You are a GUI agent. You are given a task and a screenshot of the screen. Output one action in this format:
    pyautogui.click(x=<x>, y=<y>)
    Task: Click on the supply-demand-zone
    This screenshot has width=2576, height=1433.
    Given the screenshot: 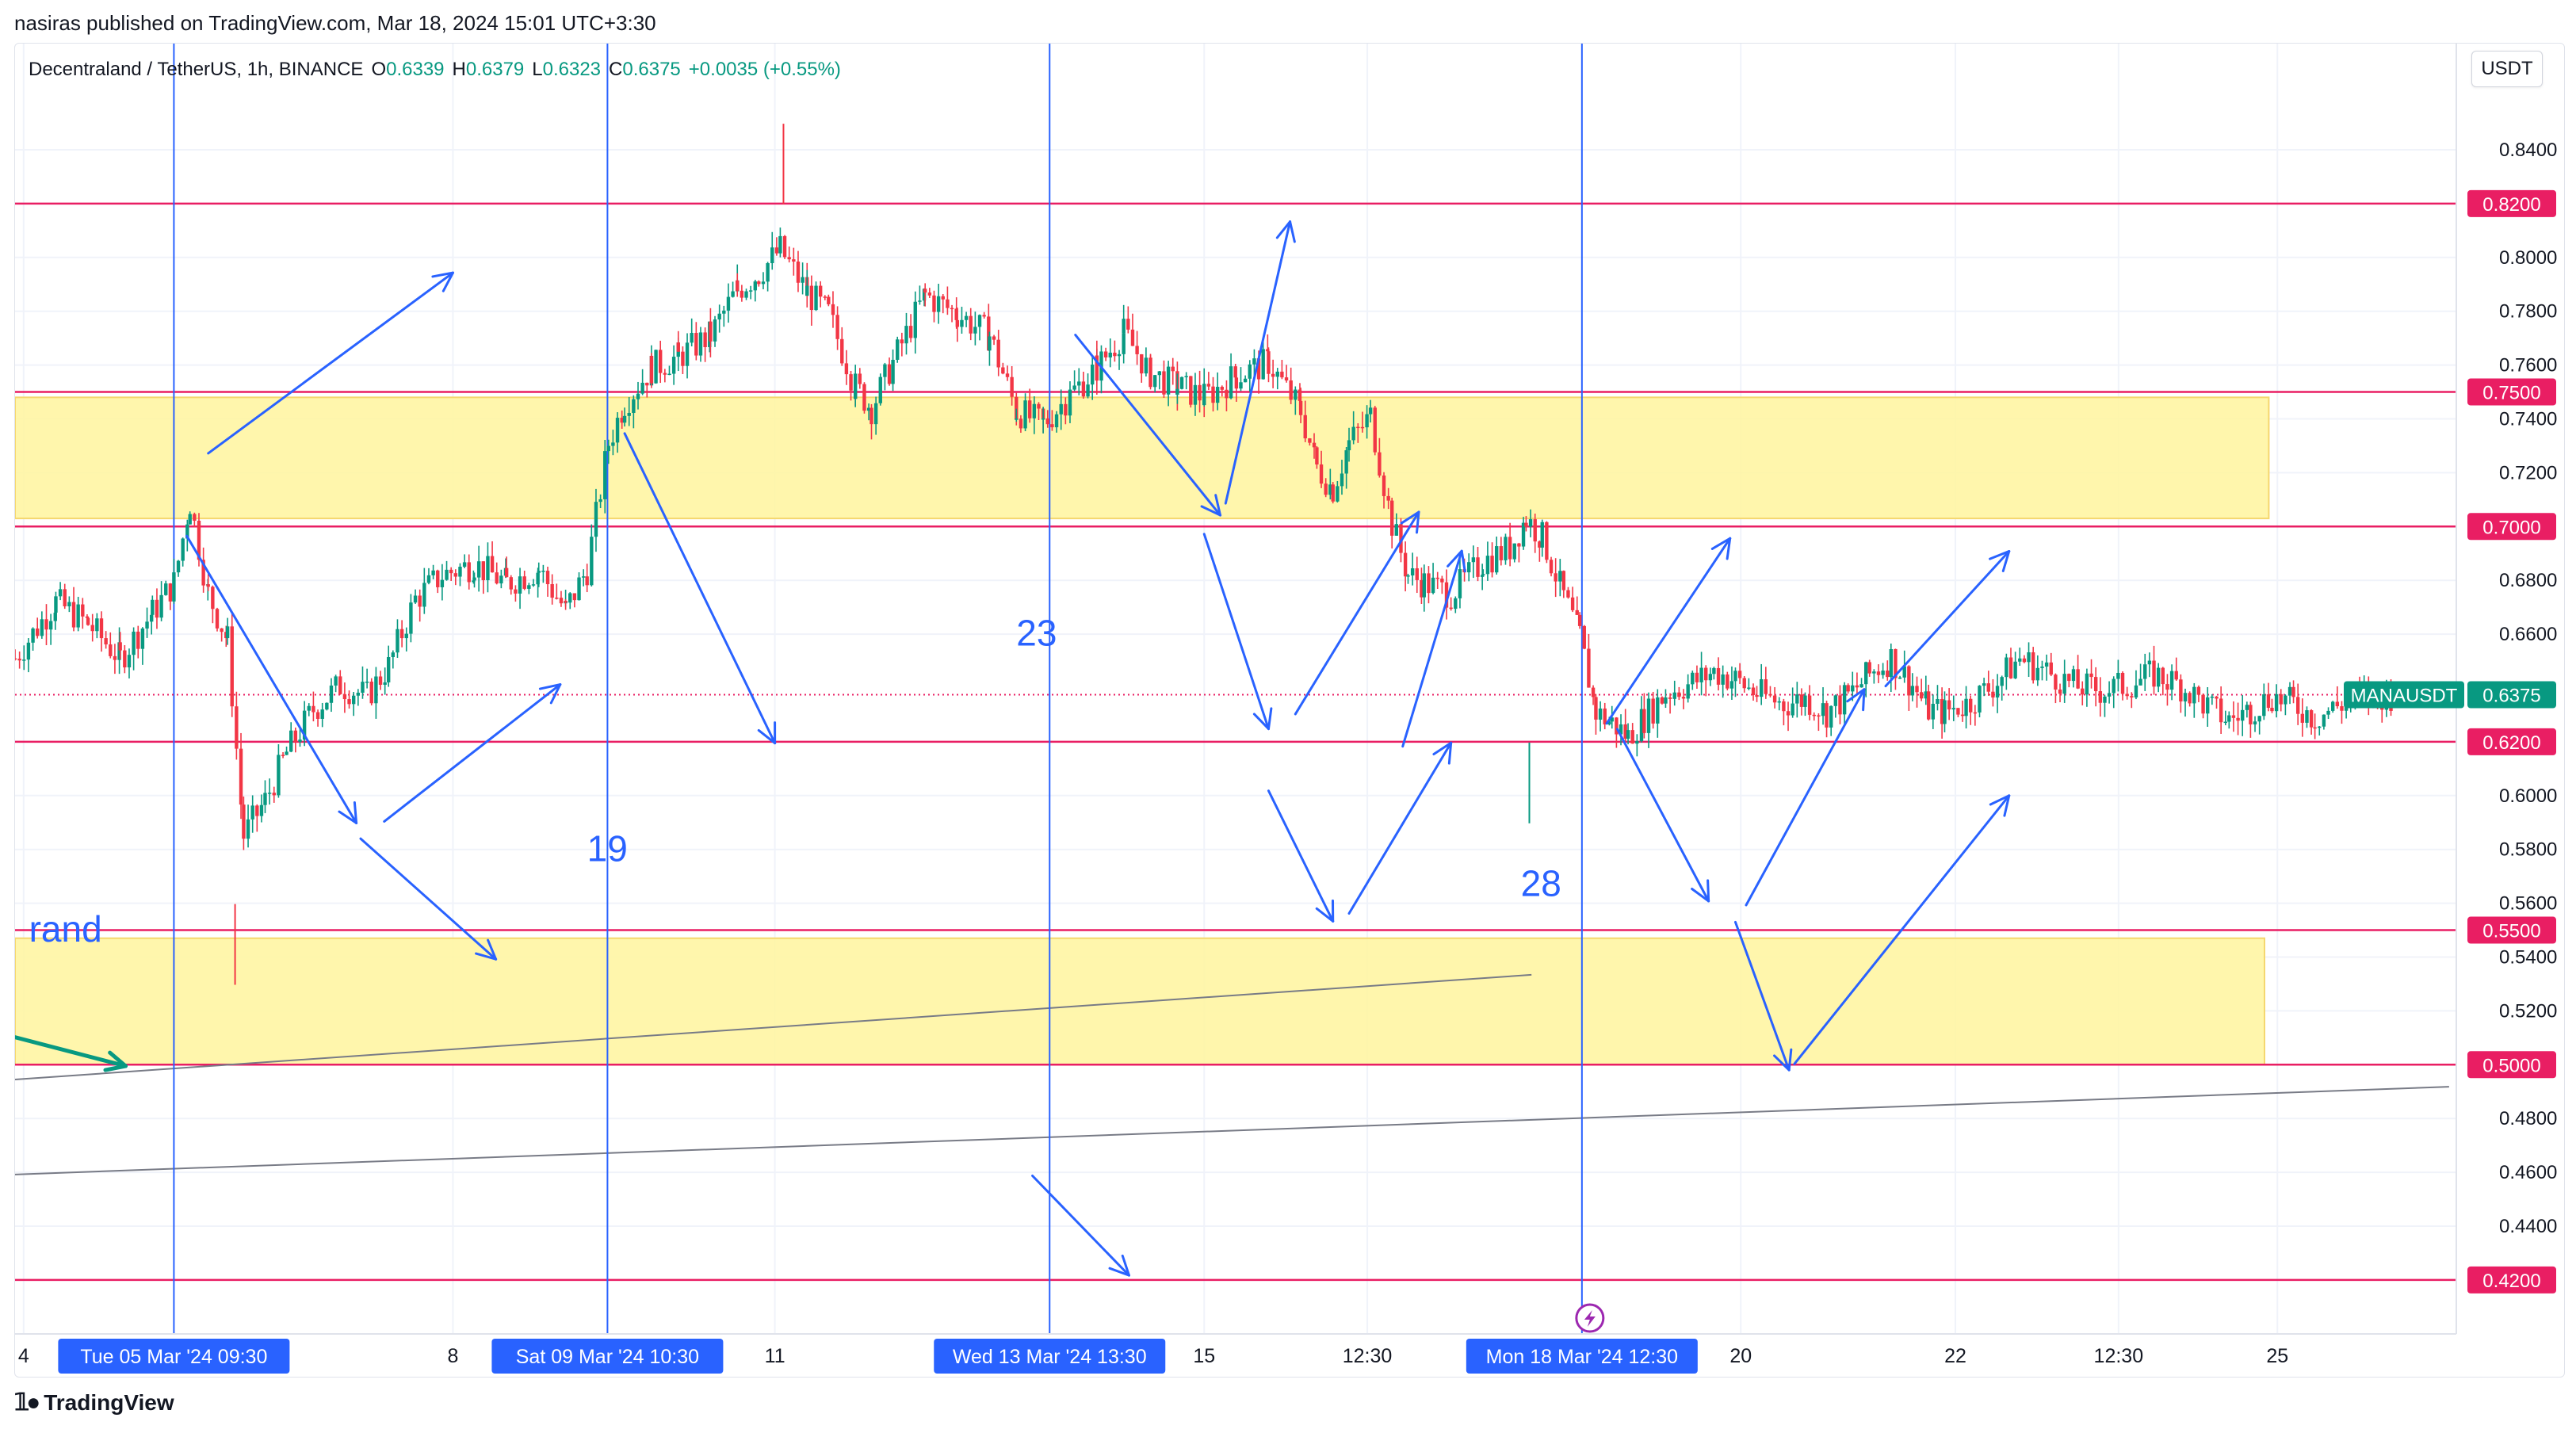 What is the action you would take?
    pyautogui.click(x=1142, y=458)
    